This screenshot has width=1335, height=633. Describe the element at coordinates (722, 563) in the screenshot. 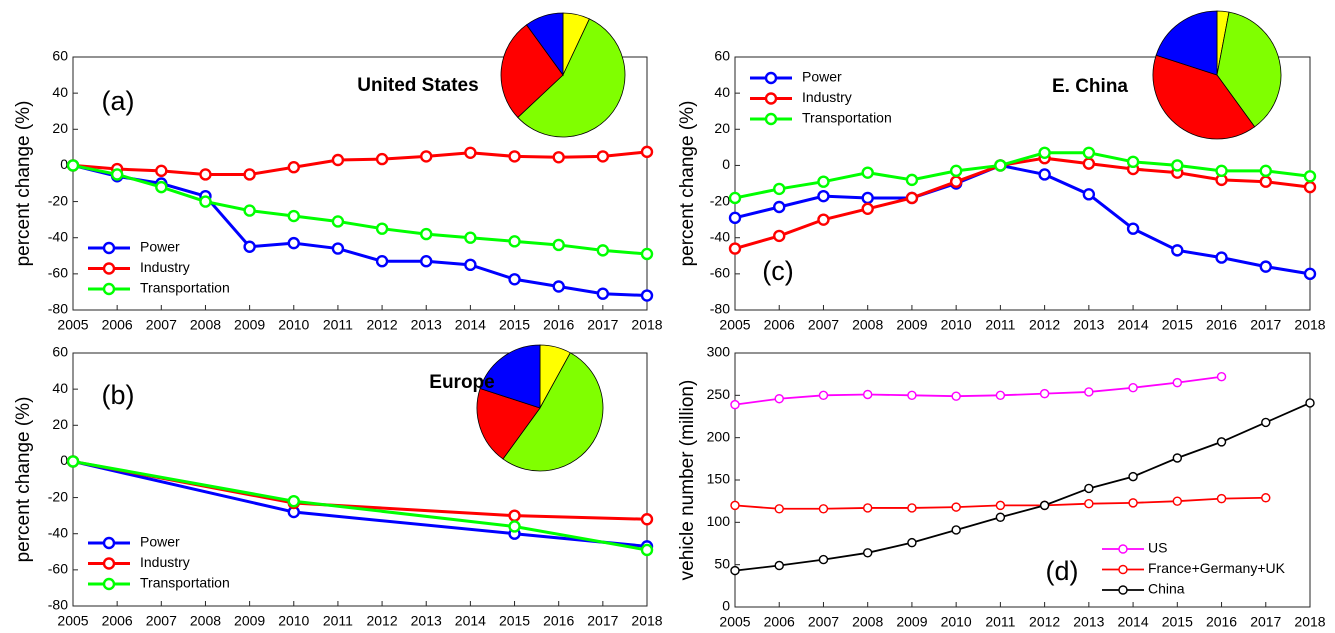

I see `y-tick-label: 50` at that location.